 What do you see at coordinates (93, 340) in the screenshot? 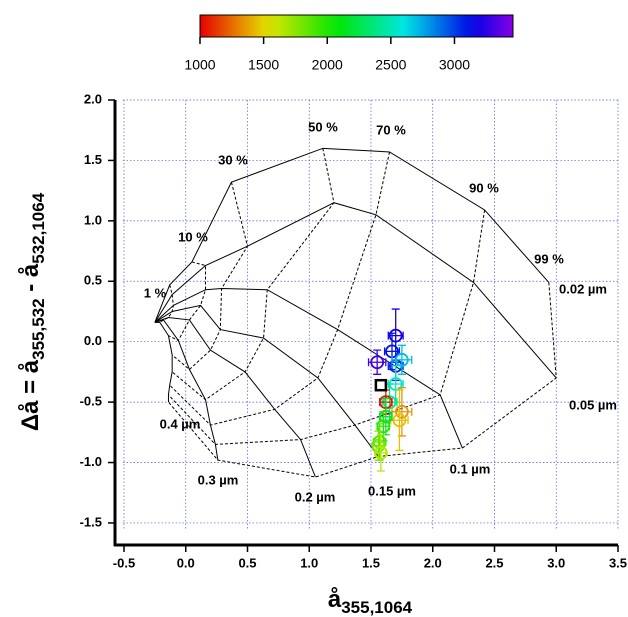
I see `y-tick-label: 0.0` at bounding box center [93, 340].